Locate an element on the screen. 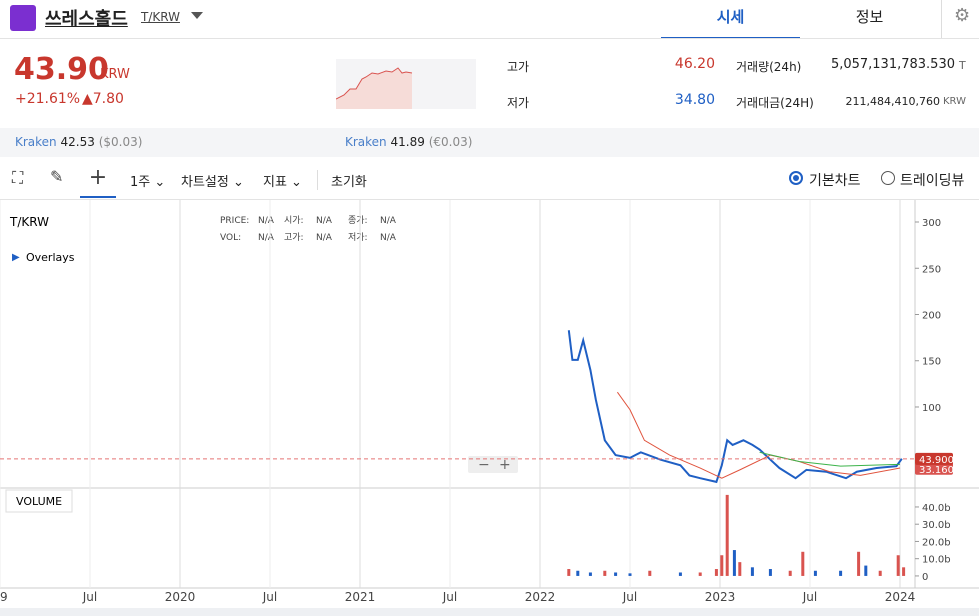 The width and height of the screenshot is (979, 616). last-price: 43.90 is located at coordinates (61, 69).